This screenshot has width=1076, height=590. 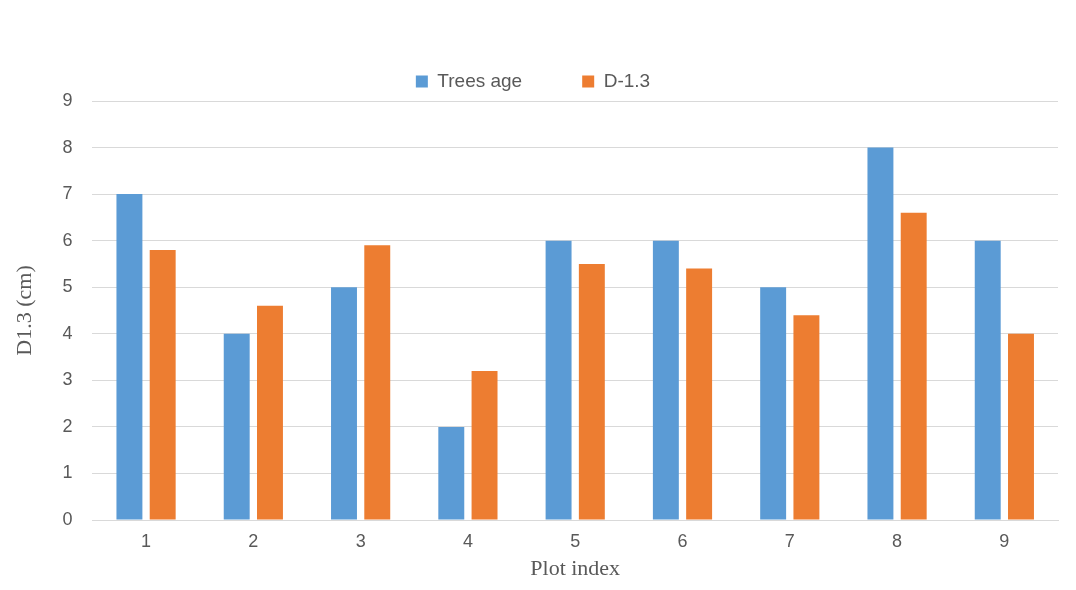 I want to click on x-tick-label: 1, so click(x=146, y=540).